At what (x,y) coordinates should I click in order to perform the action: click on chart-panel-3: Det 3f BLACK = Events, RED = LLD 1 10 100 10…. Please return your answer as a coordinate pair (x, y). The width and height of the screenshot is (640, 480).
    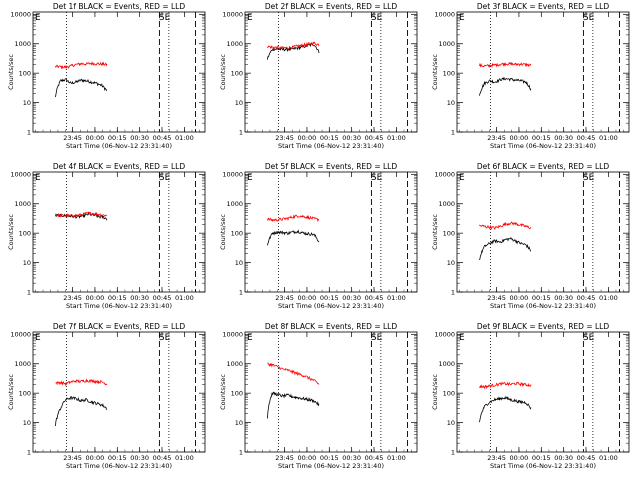
    Looking at the image, I should click on (530, 76).